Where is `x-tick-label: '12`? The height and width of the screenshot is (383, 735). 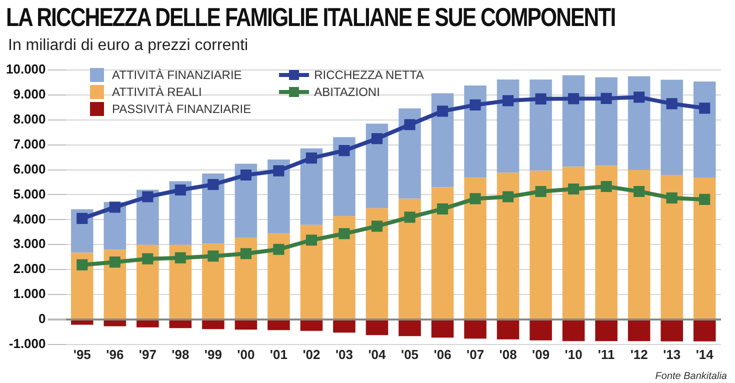
x-tick-label: '12 is located at coordinates (639, 354).